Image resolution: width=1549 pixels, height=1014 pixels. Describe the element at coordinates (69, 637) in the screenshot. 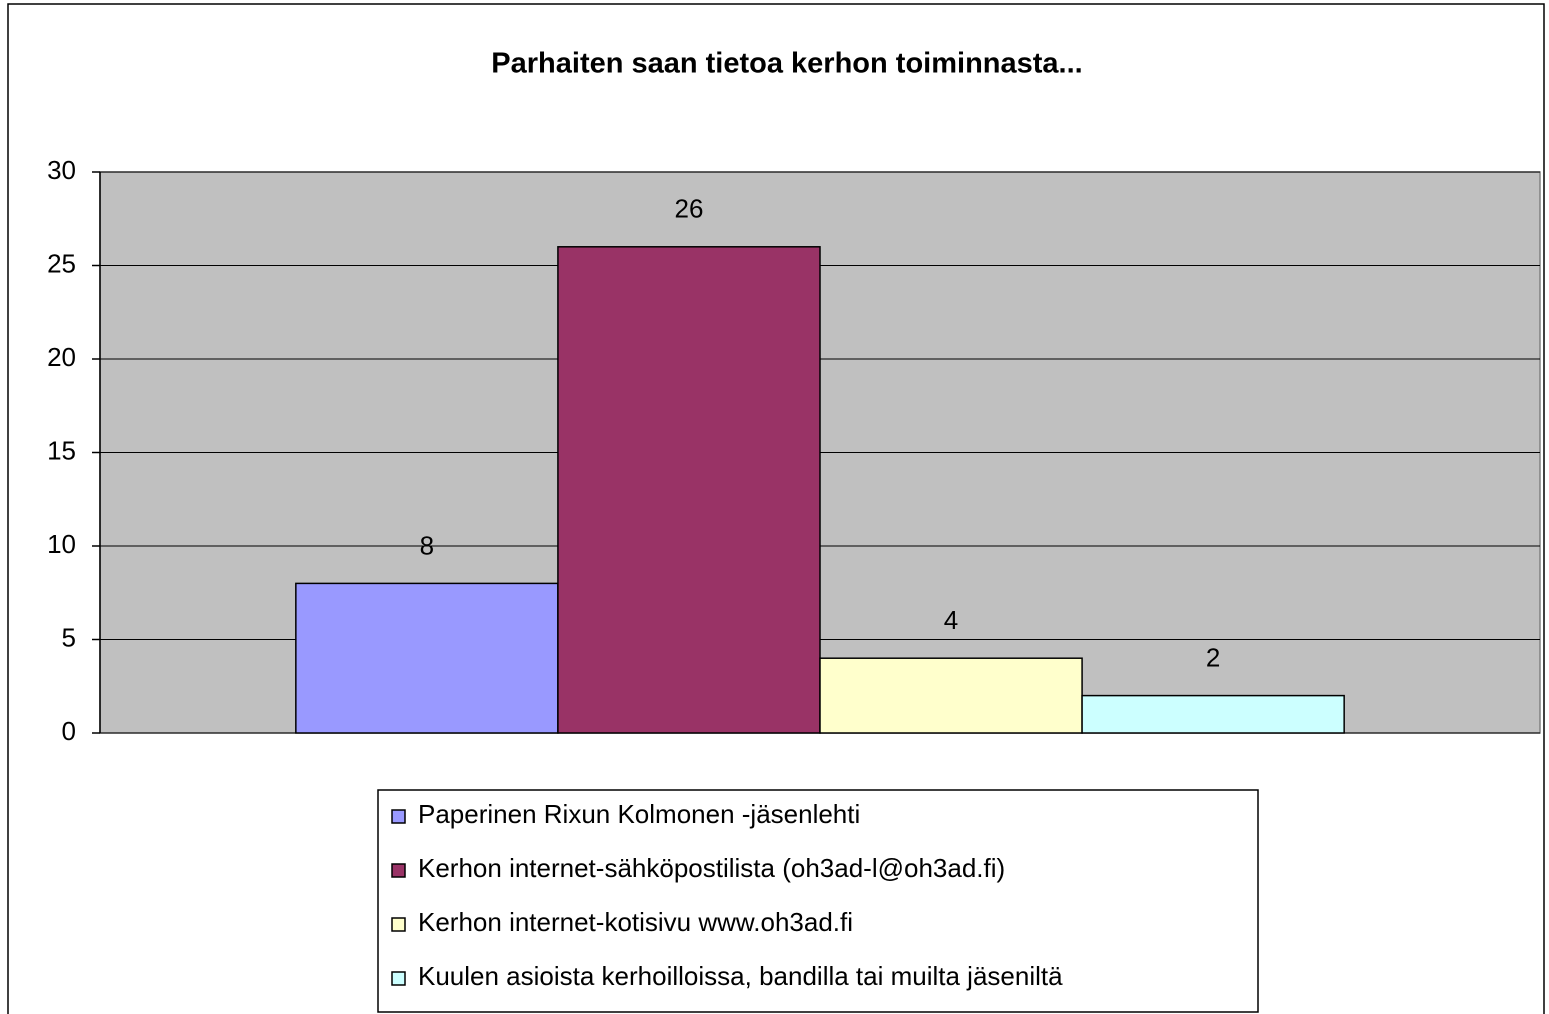

I see `y-tick-label: 5` at that location.